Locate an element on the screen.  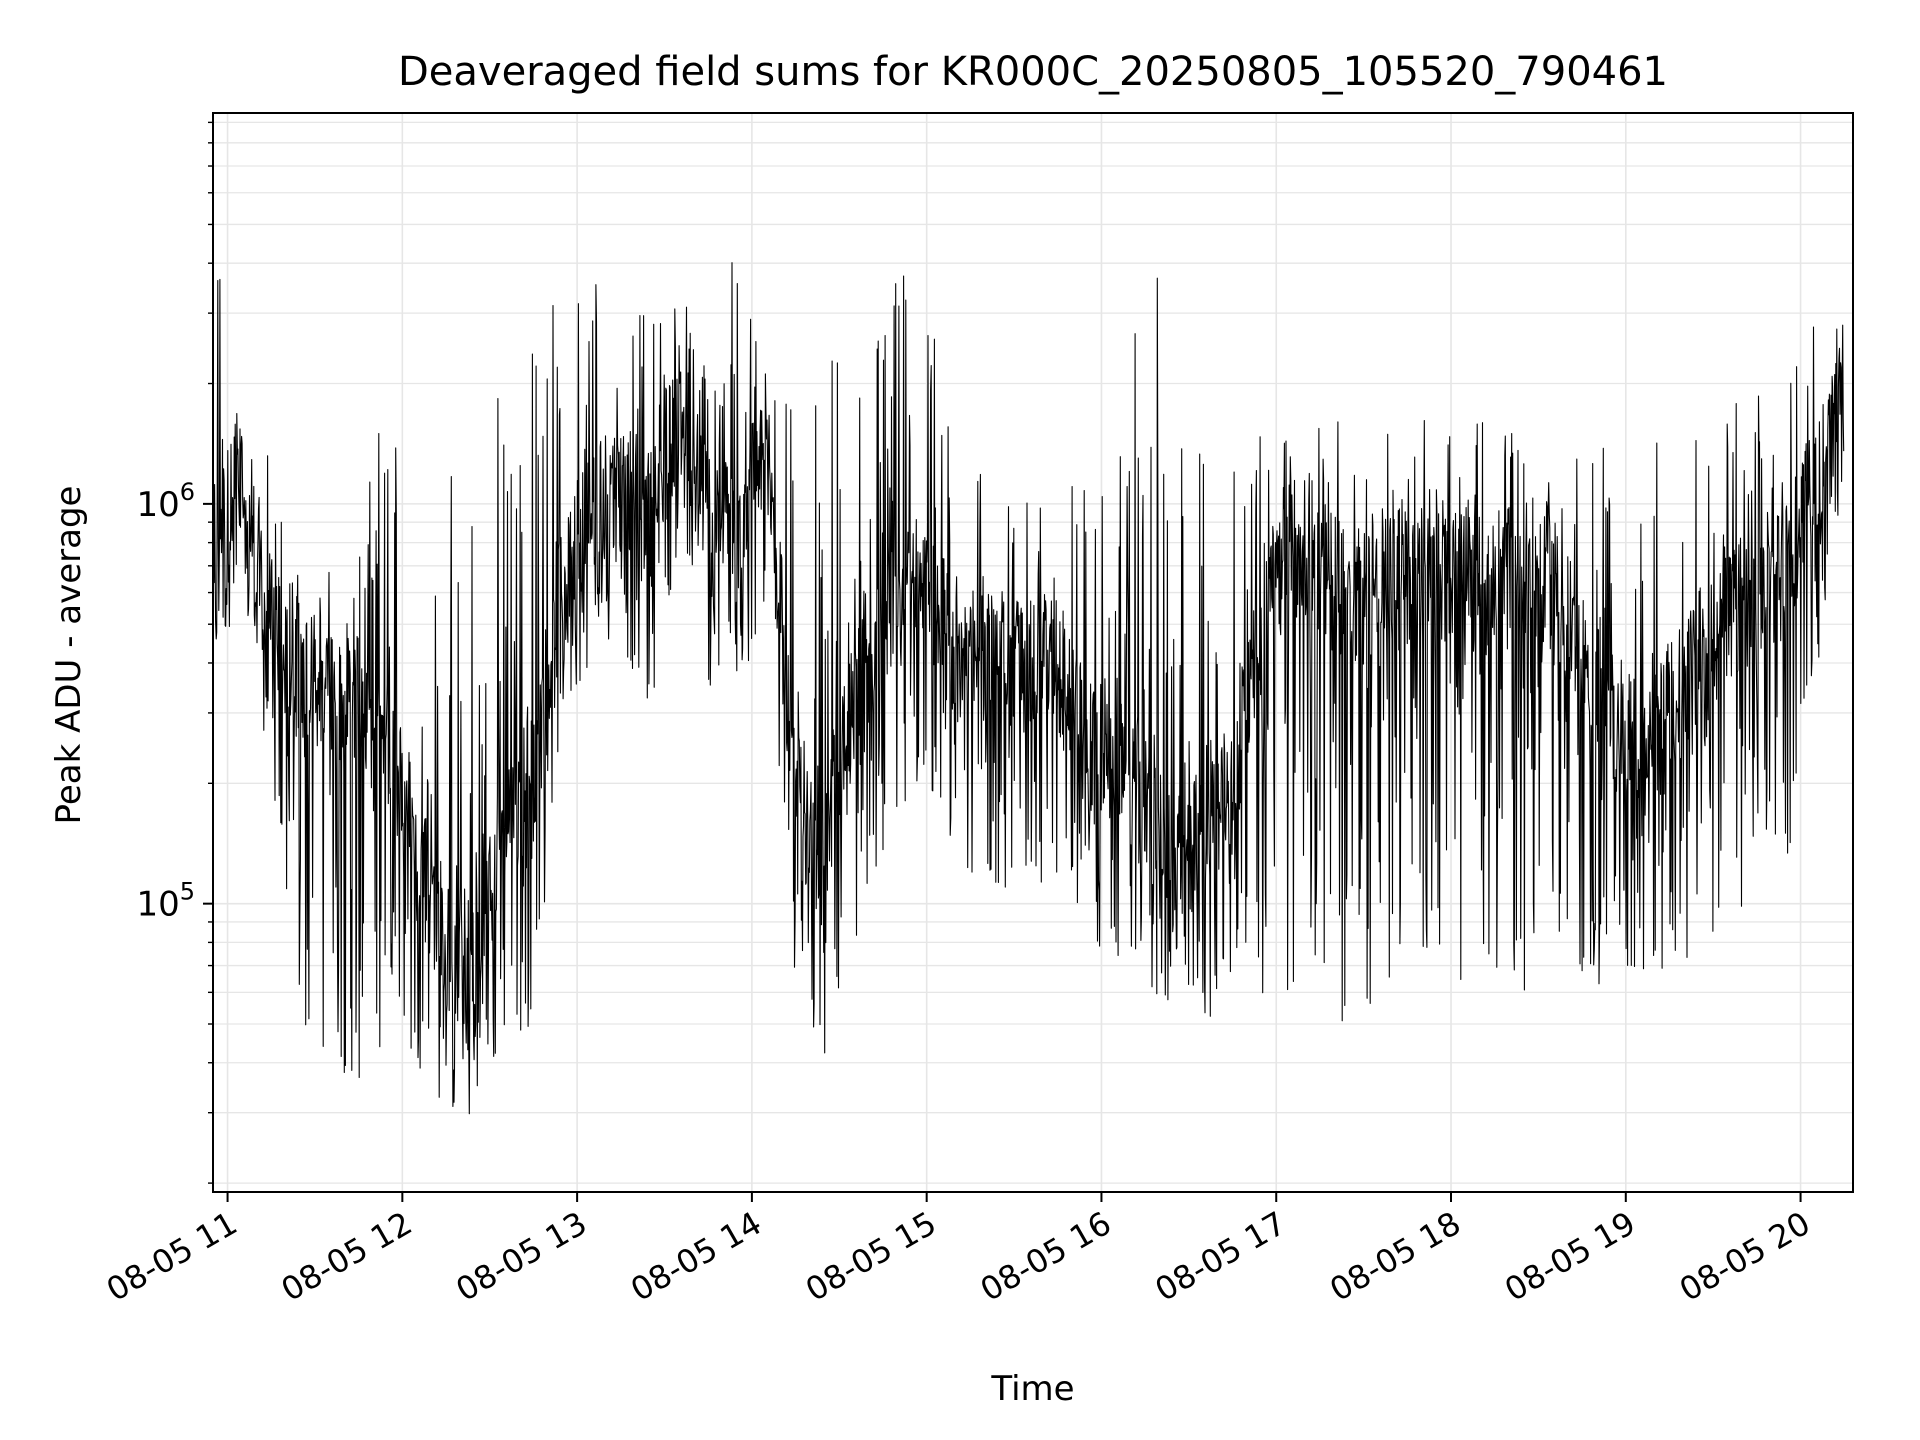
x-tick-label: 08-05 20 is located at coordinates (1745, 1256).